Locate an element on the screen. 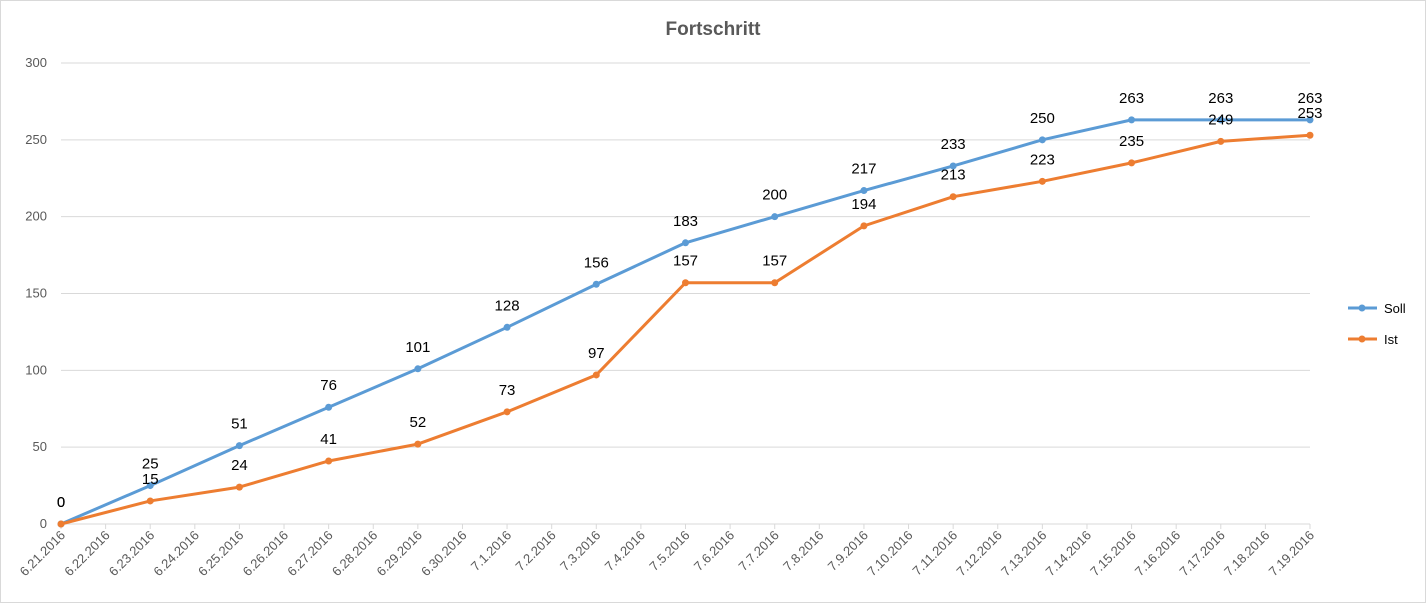 The width and height of the screenshot is (1426, 603). legend-label-ist: Ist is located at coordinates (1391, 339).